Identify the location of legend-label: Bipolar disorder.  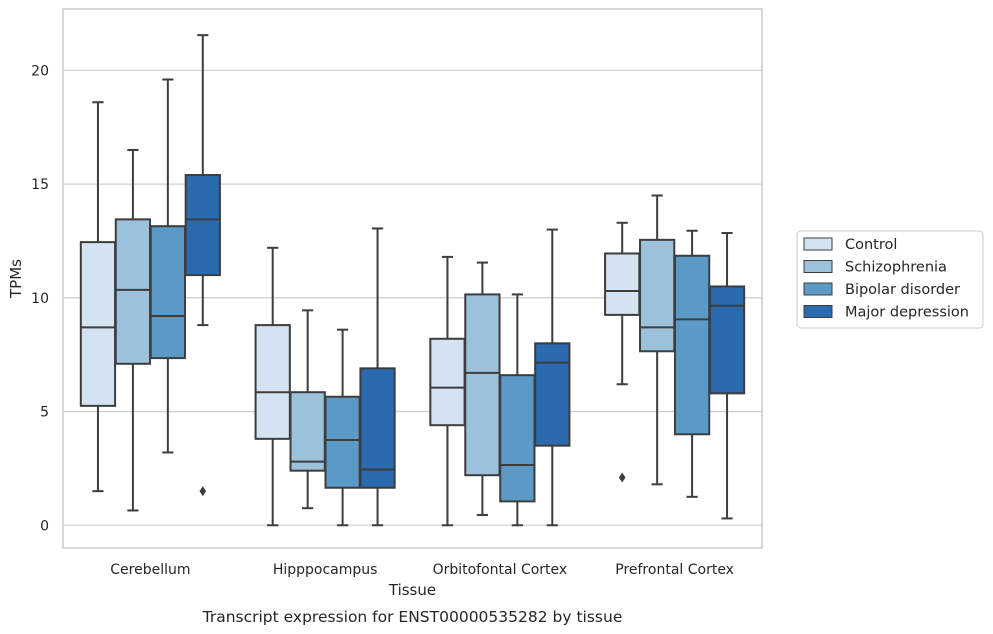
(902, 290).